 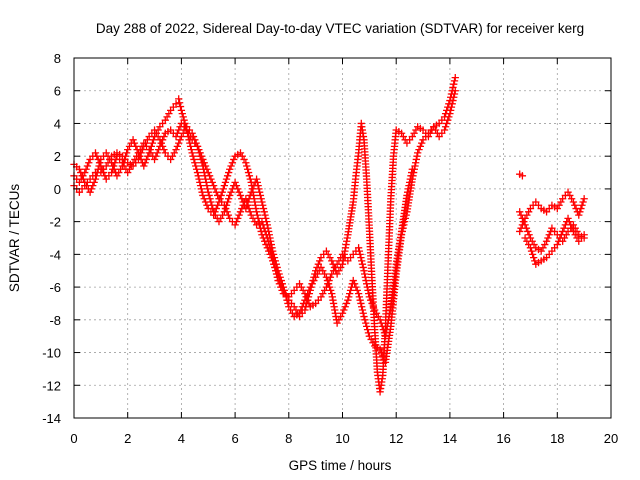 I want to click on x-tick-label: 14, so click(x=450, y=438).